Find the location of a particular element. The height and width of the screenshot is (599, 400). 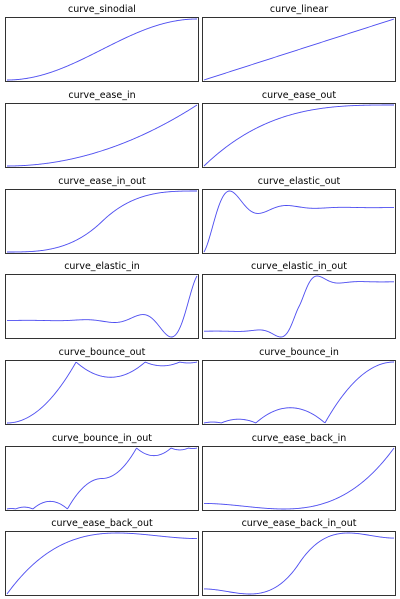

chart-title: curve_ease_back_out is located at coordinates (102, 523).